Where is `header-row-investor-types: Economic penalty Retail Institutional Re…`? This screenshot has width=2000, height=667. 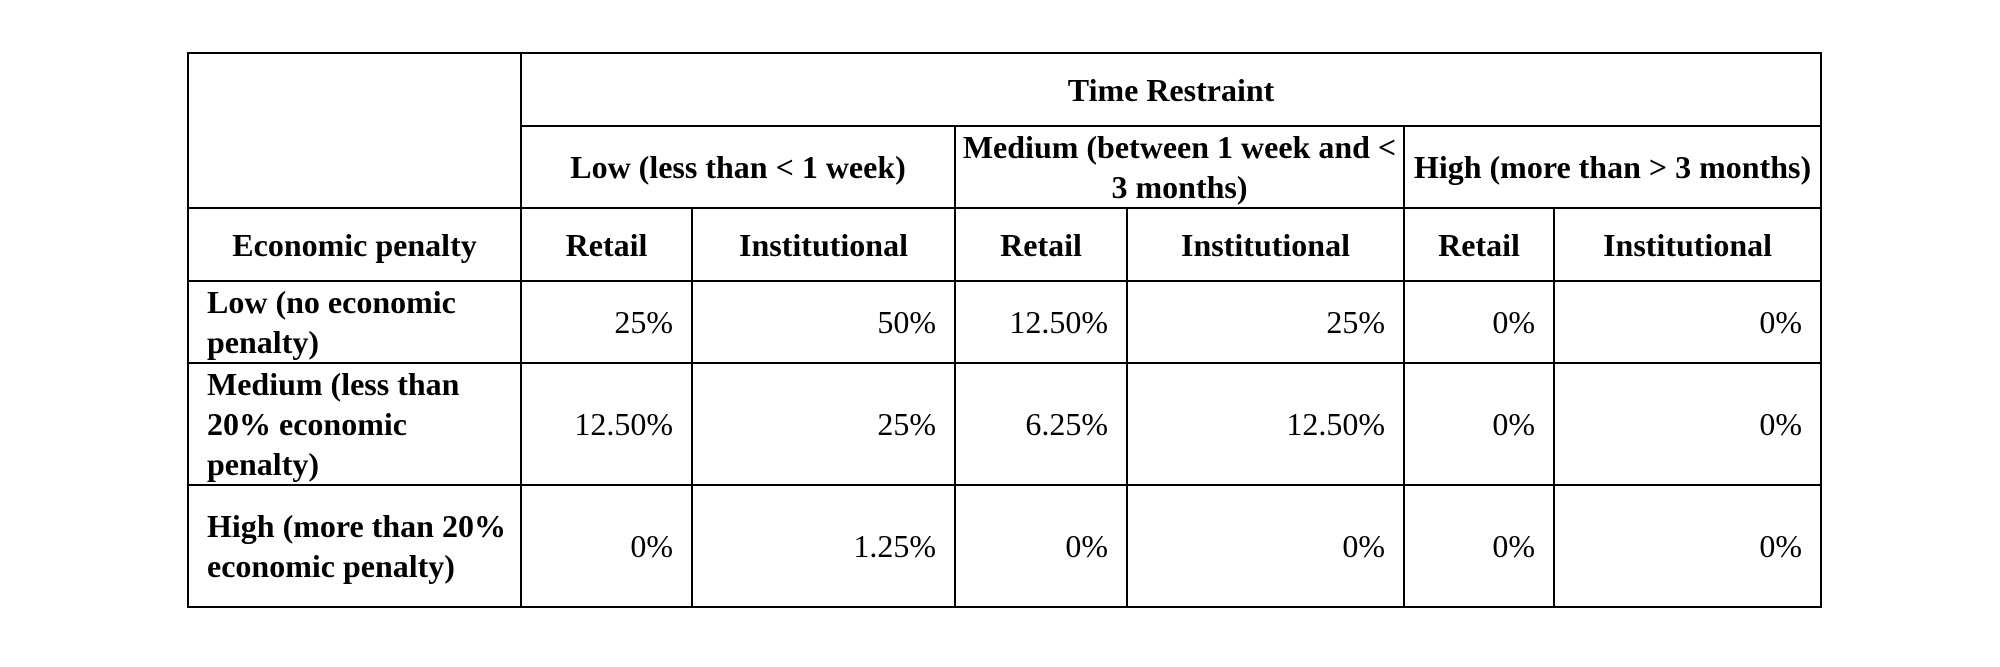 header-row-investor-types: Economic penalty Retail Institutional Re… is located at coordinates (1005, 244).